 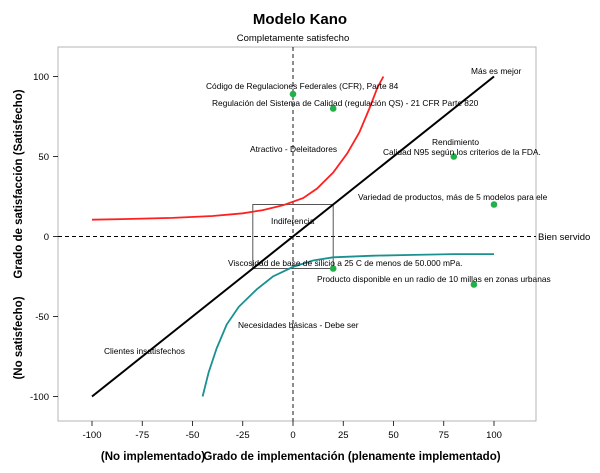 I want to click on right-reference-label: Bien servido, so click(x=564, y=237).